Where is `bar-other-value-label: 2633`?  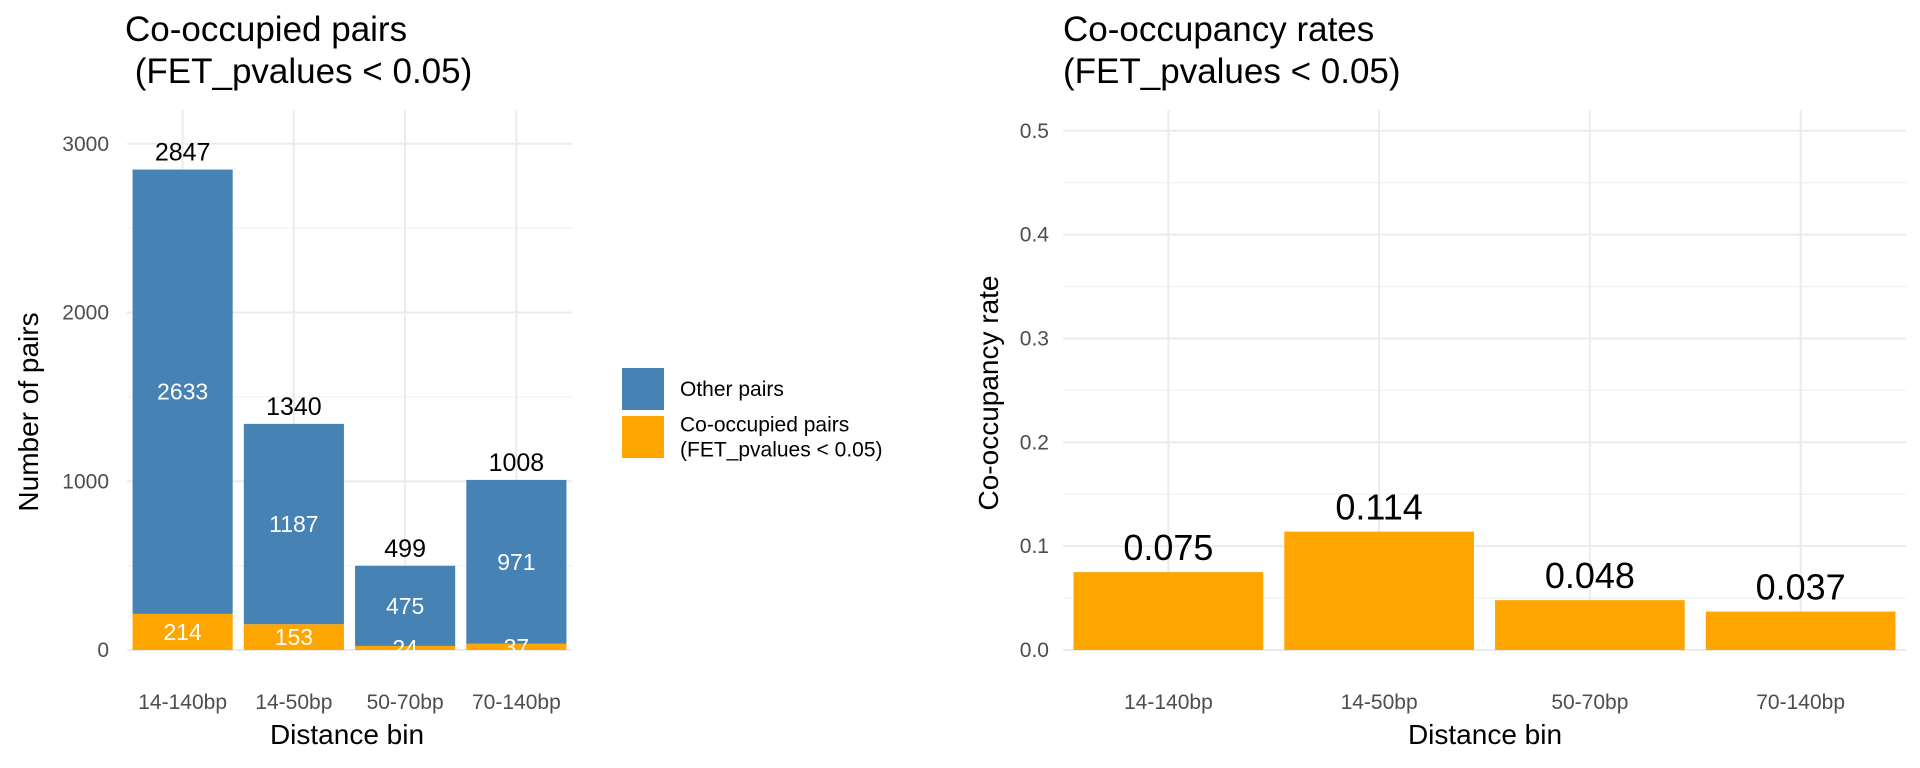
bar-other-value-label: 2633 is located at coordinates (182, 392).